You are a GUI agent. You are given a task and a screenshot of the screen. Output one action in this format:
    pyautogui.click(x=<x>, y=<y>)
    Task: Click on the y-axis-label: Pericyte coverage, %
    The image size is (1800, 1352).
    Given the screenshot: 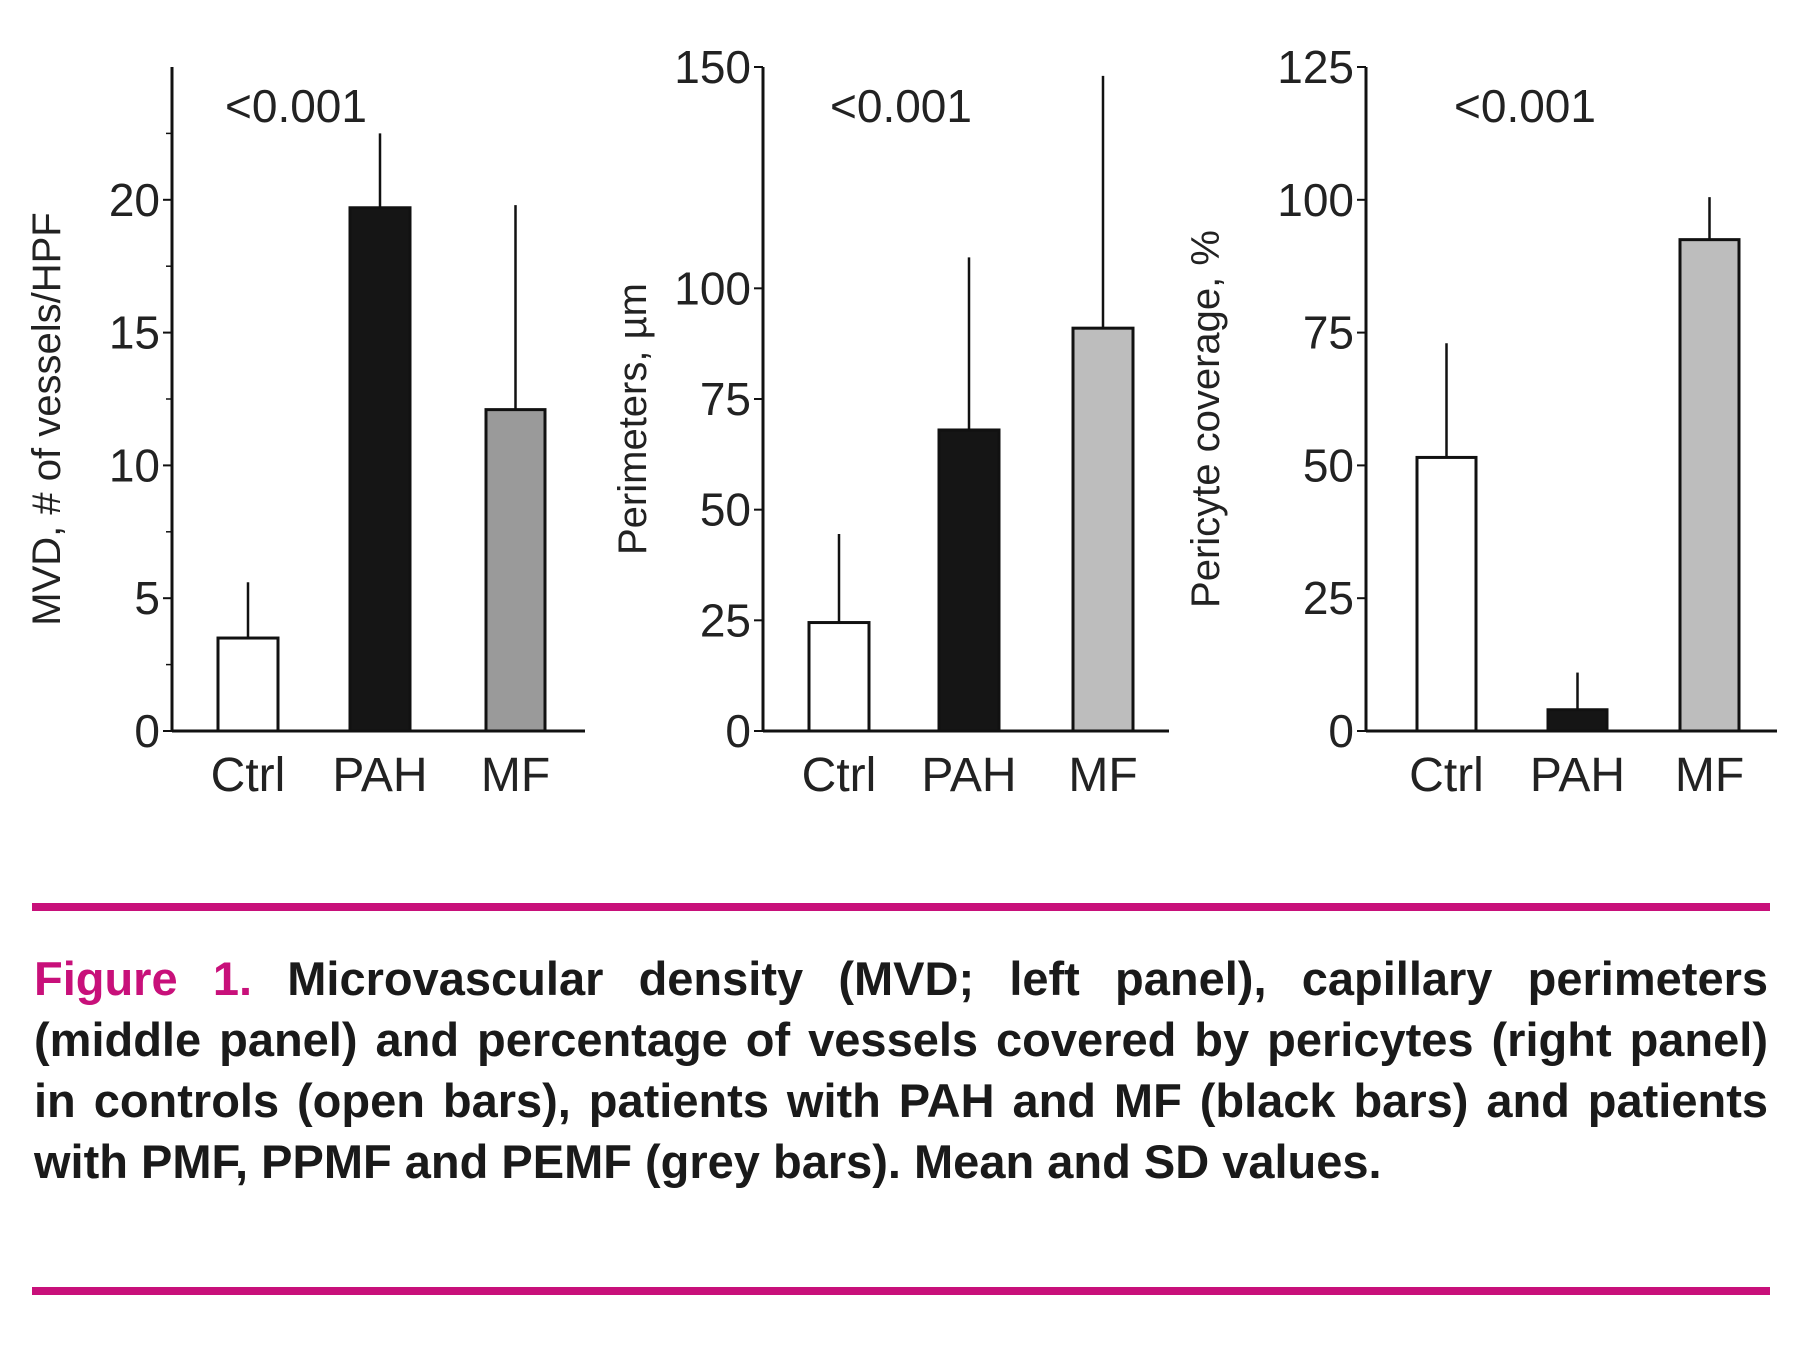 What is the action you would take?
    pyautogui.click(x=1206, y=419)
    